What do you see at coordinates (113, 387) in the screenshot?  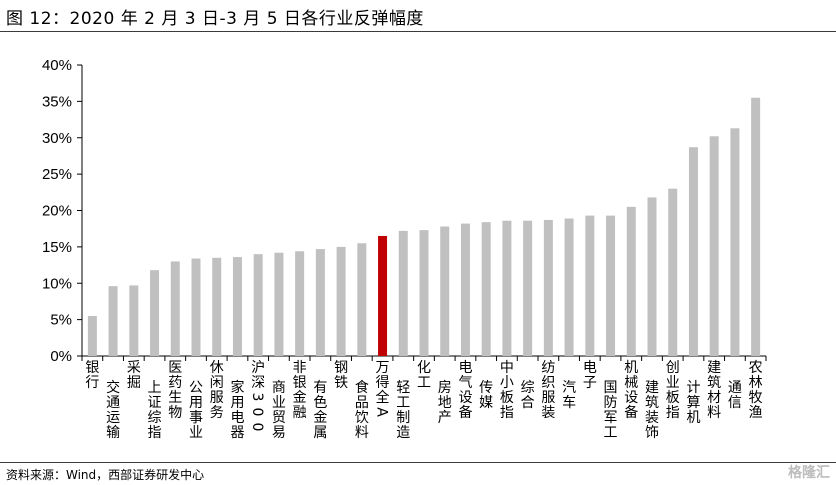 I see `category-label-char: 交` at bounding box center [113, 387].